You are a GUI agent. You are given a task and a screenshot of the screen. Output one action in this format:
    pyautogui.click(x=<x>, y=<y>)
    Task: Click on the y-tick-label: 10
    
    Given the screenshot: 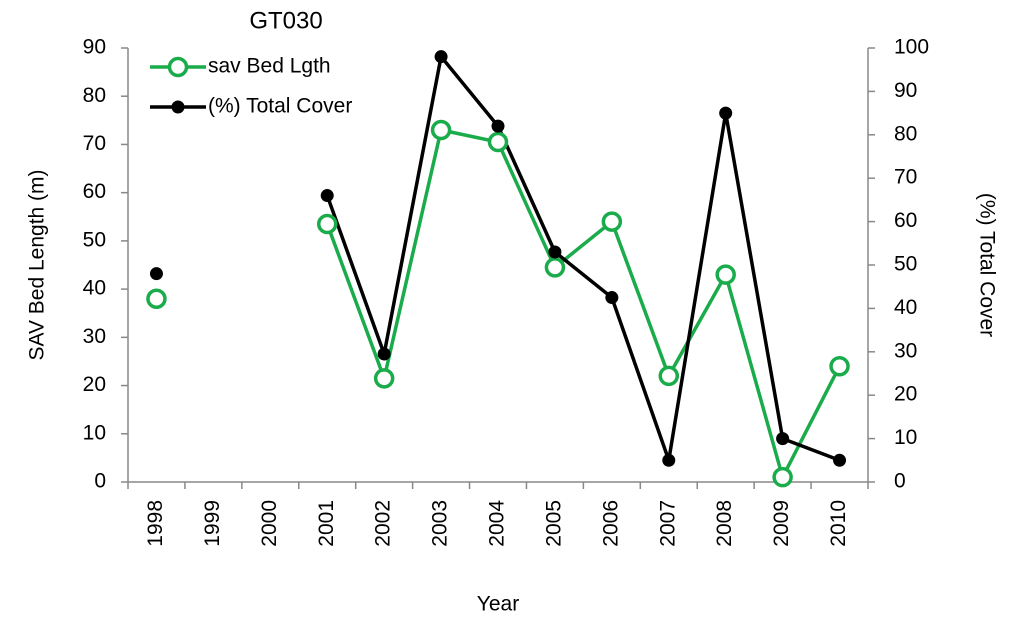 What is the action you would take?
    pyautogui.click(x=94, y=432)
    